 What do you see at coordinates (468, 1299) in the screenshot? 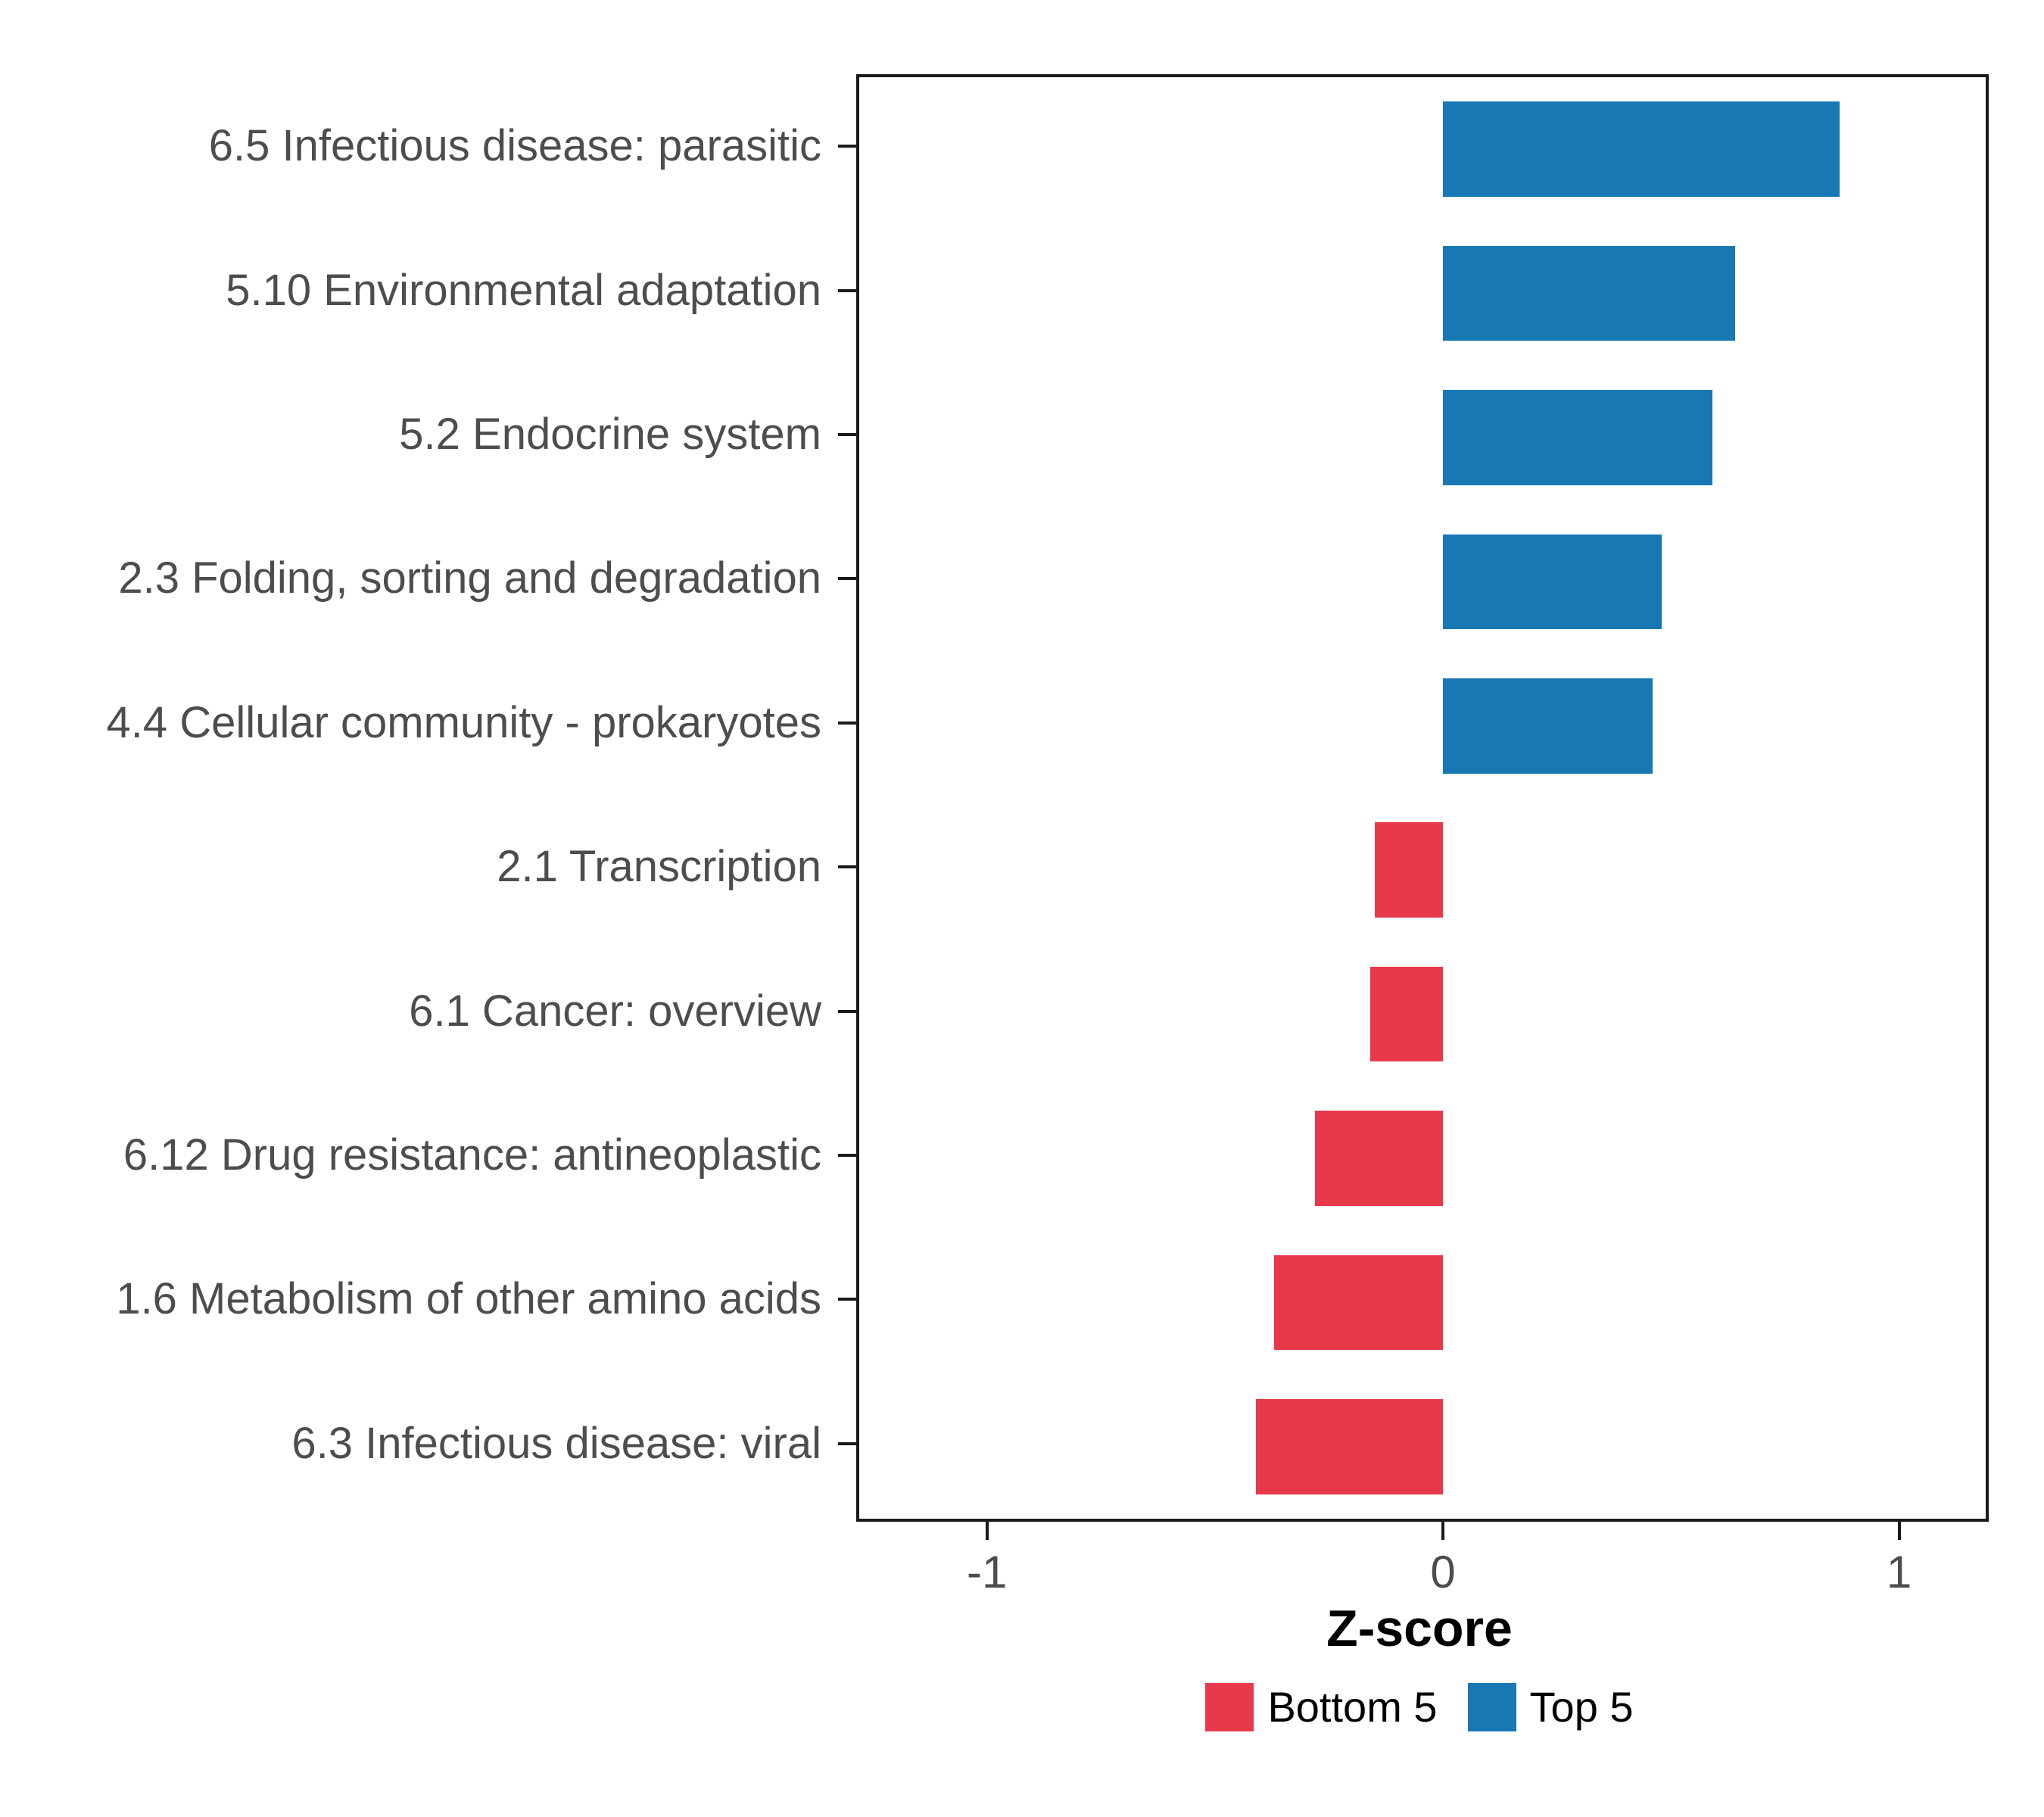
I see `y-axis-label: 1.6 Metabolism of other amino acids` at bounding box center [468, 1299].